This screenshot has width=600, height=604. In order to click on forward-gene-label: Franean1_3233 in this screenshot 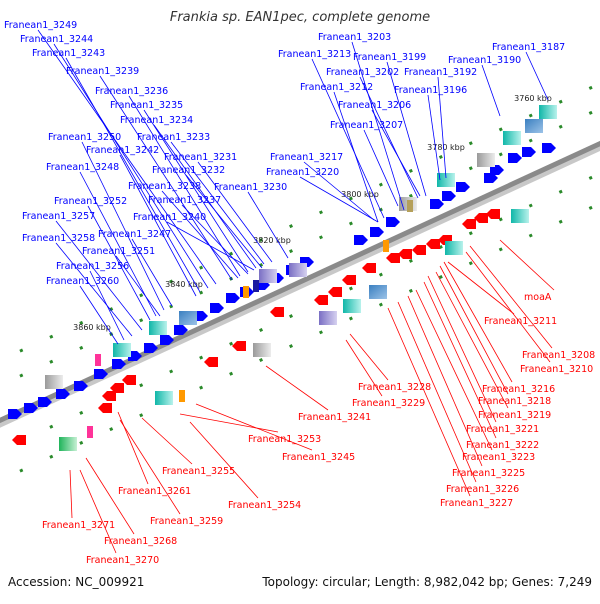, I will do `click(173, 137)`.